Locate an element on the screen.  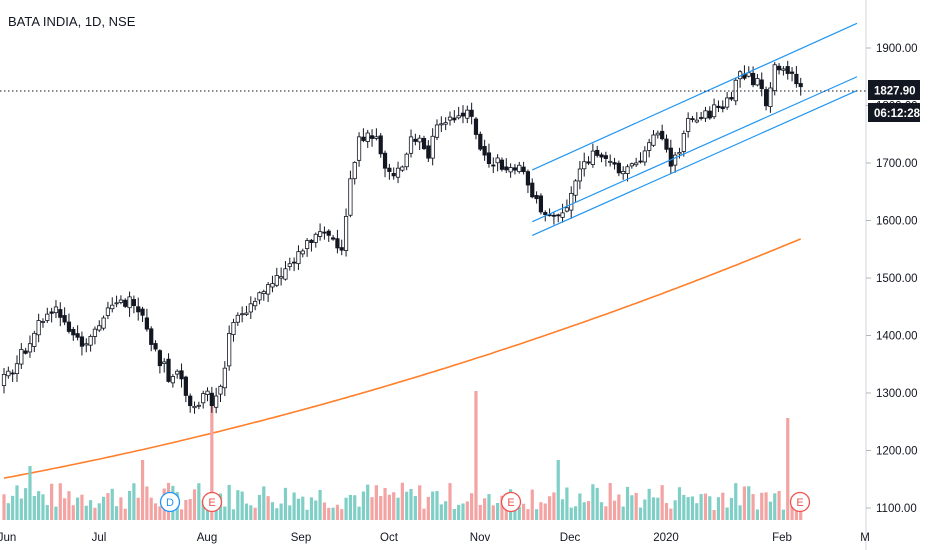
x-tick-label: Dec is located at coordinates (570, 538).